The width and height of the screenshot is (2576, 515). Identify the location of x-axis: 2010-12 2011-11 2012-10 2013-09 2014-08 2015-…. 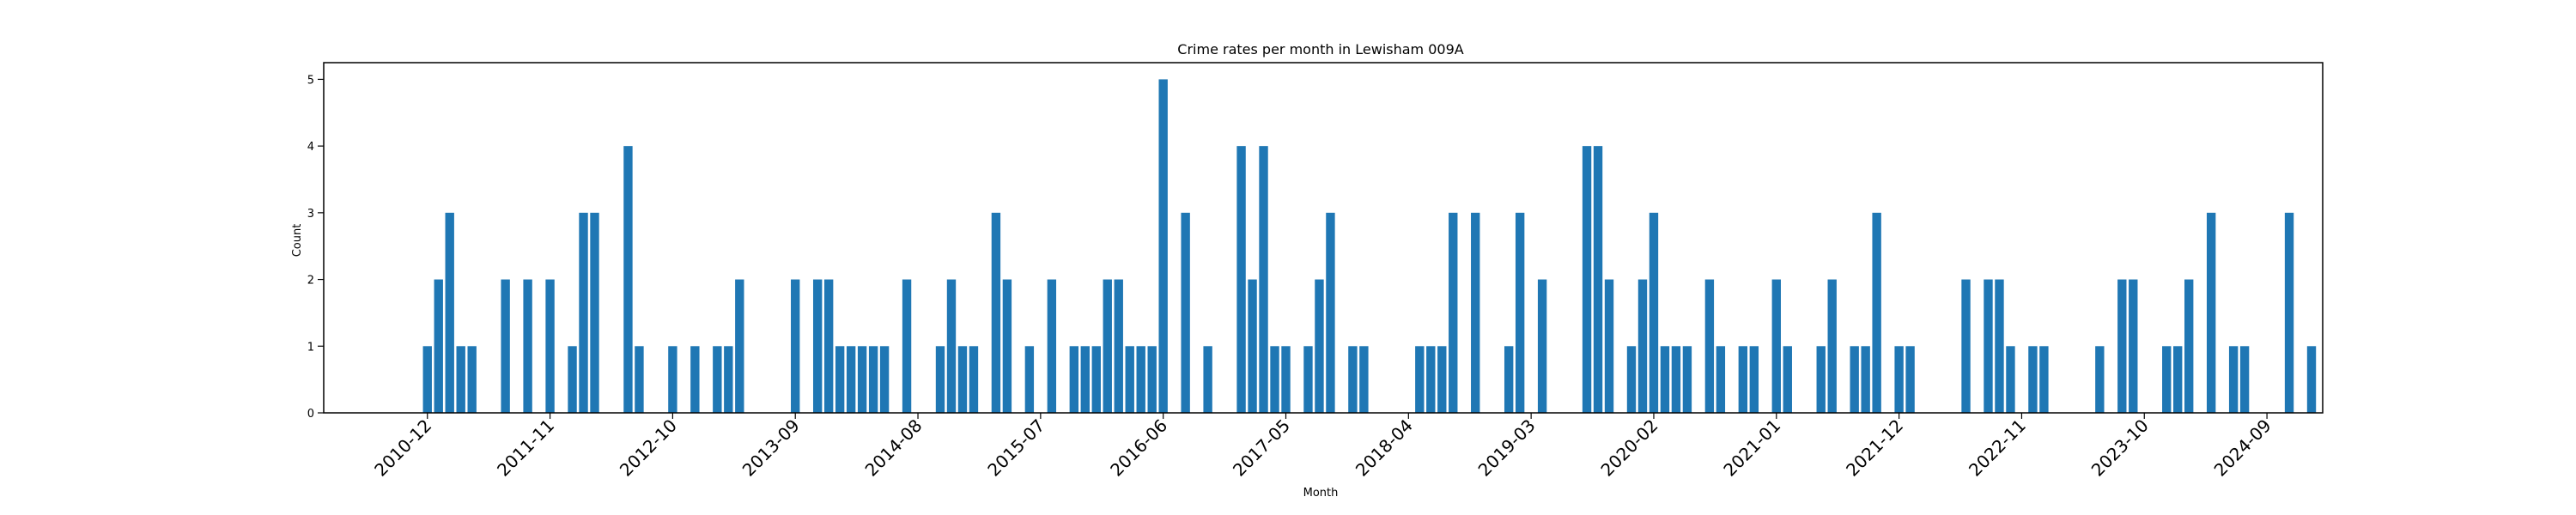
(1323, 447).